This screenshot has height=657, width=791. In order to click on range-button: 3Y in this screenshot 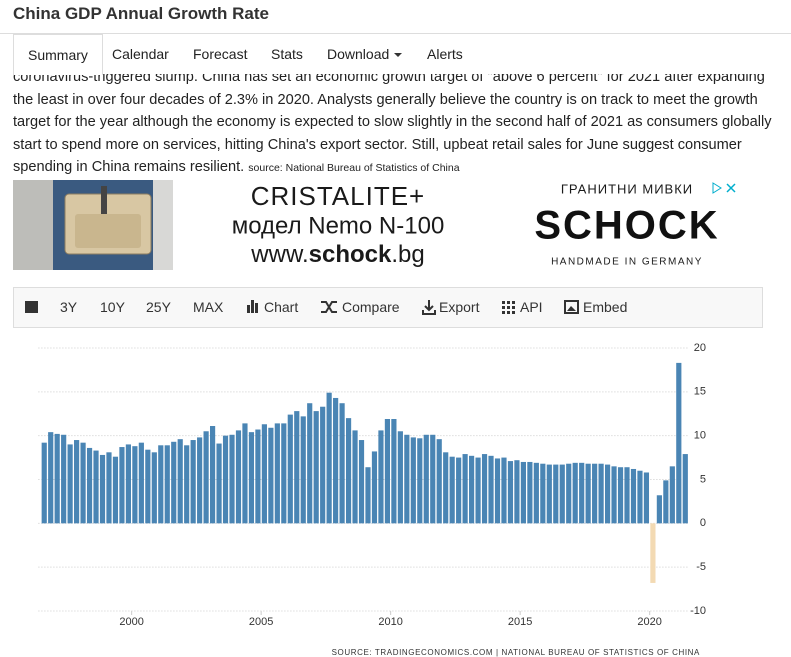, I will do `click(69, 307)`.